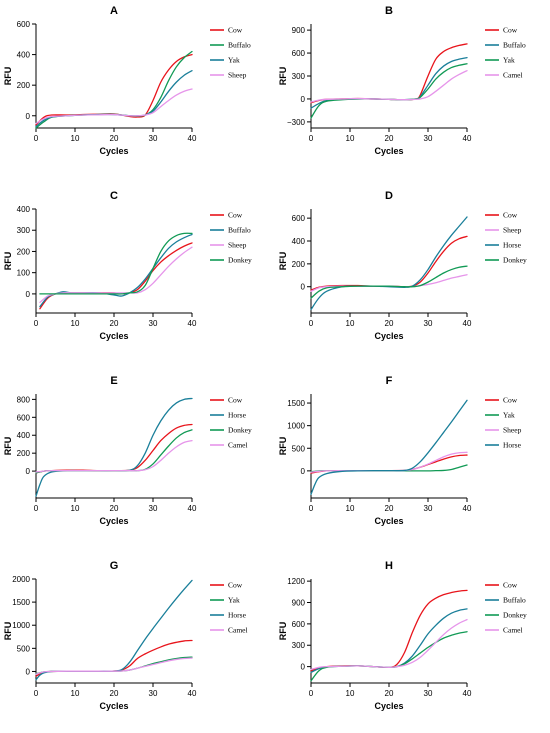  Describe the element at coordinates (24, 399) in the screenshot. I see `y-tick-label: 800` at that location.